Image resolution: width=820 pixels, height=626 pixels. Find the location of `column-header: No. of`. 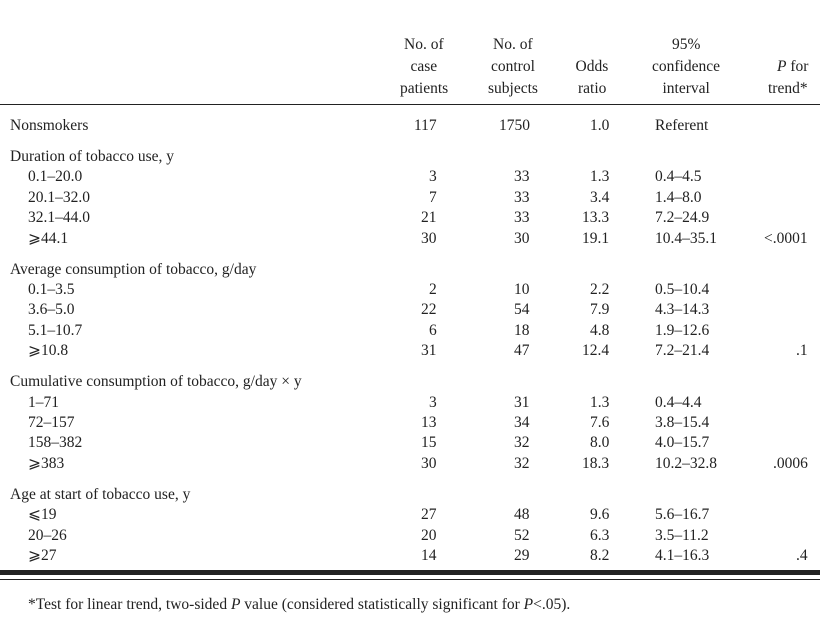

column-header: No. of is located at coordinates (424, 45).